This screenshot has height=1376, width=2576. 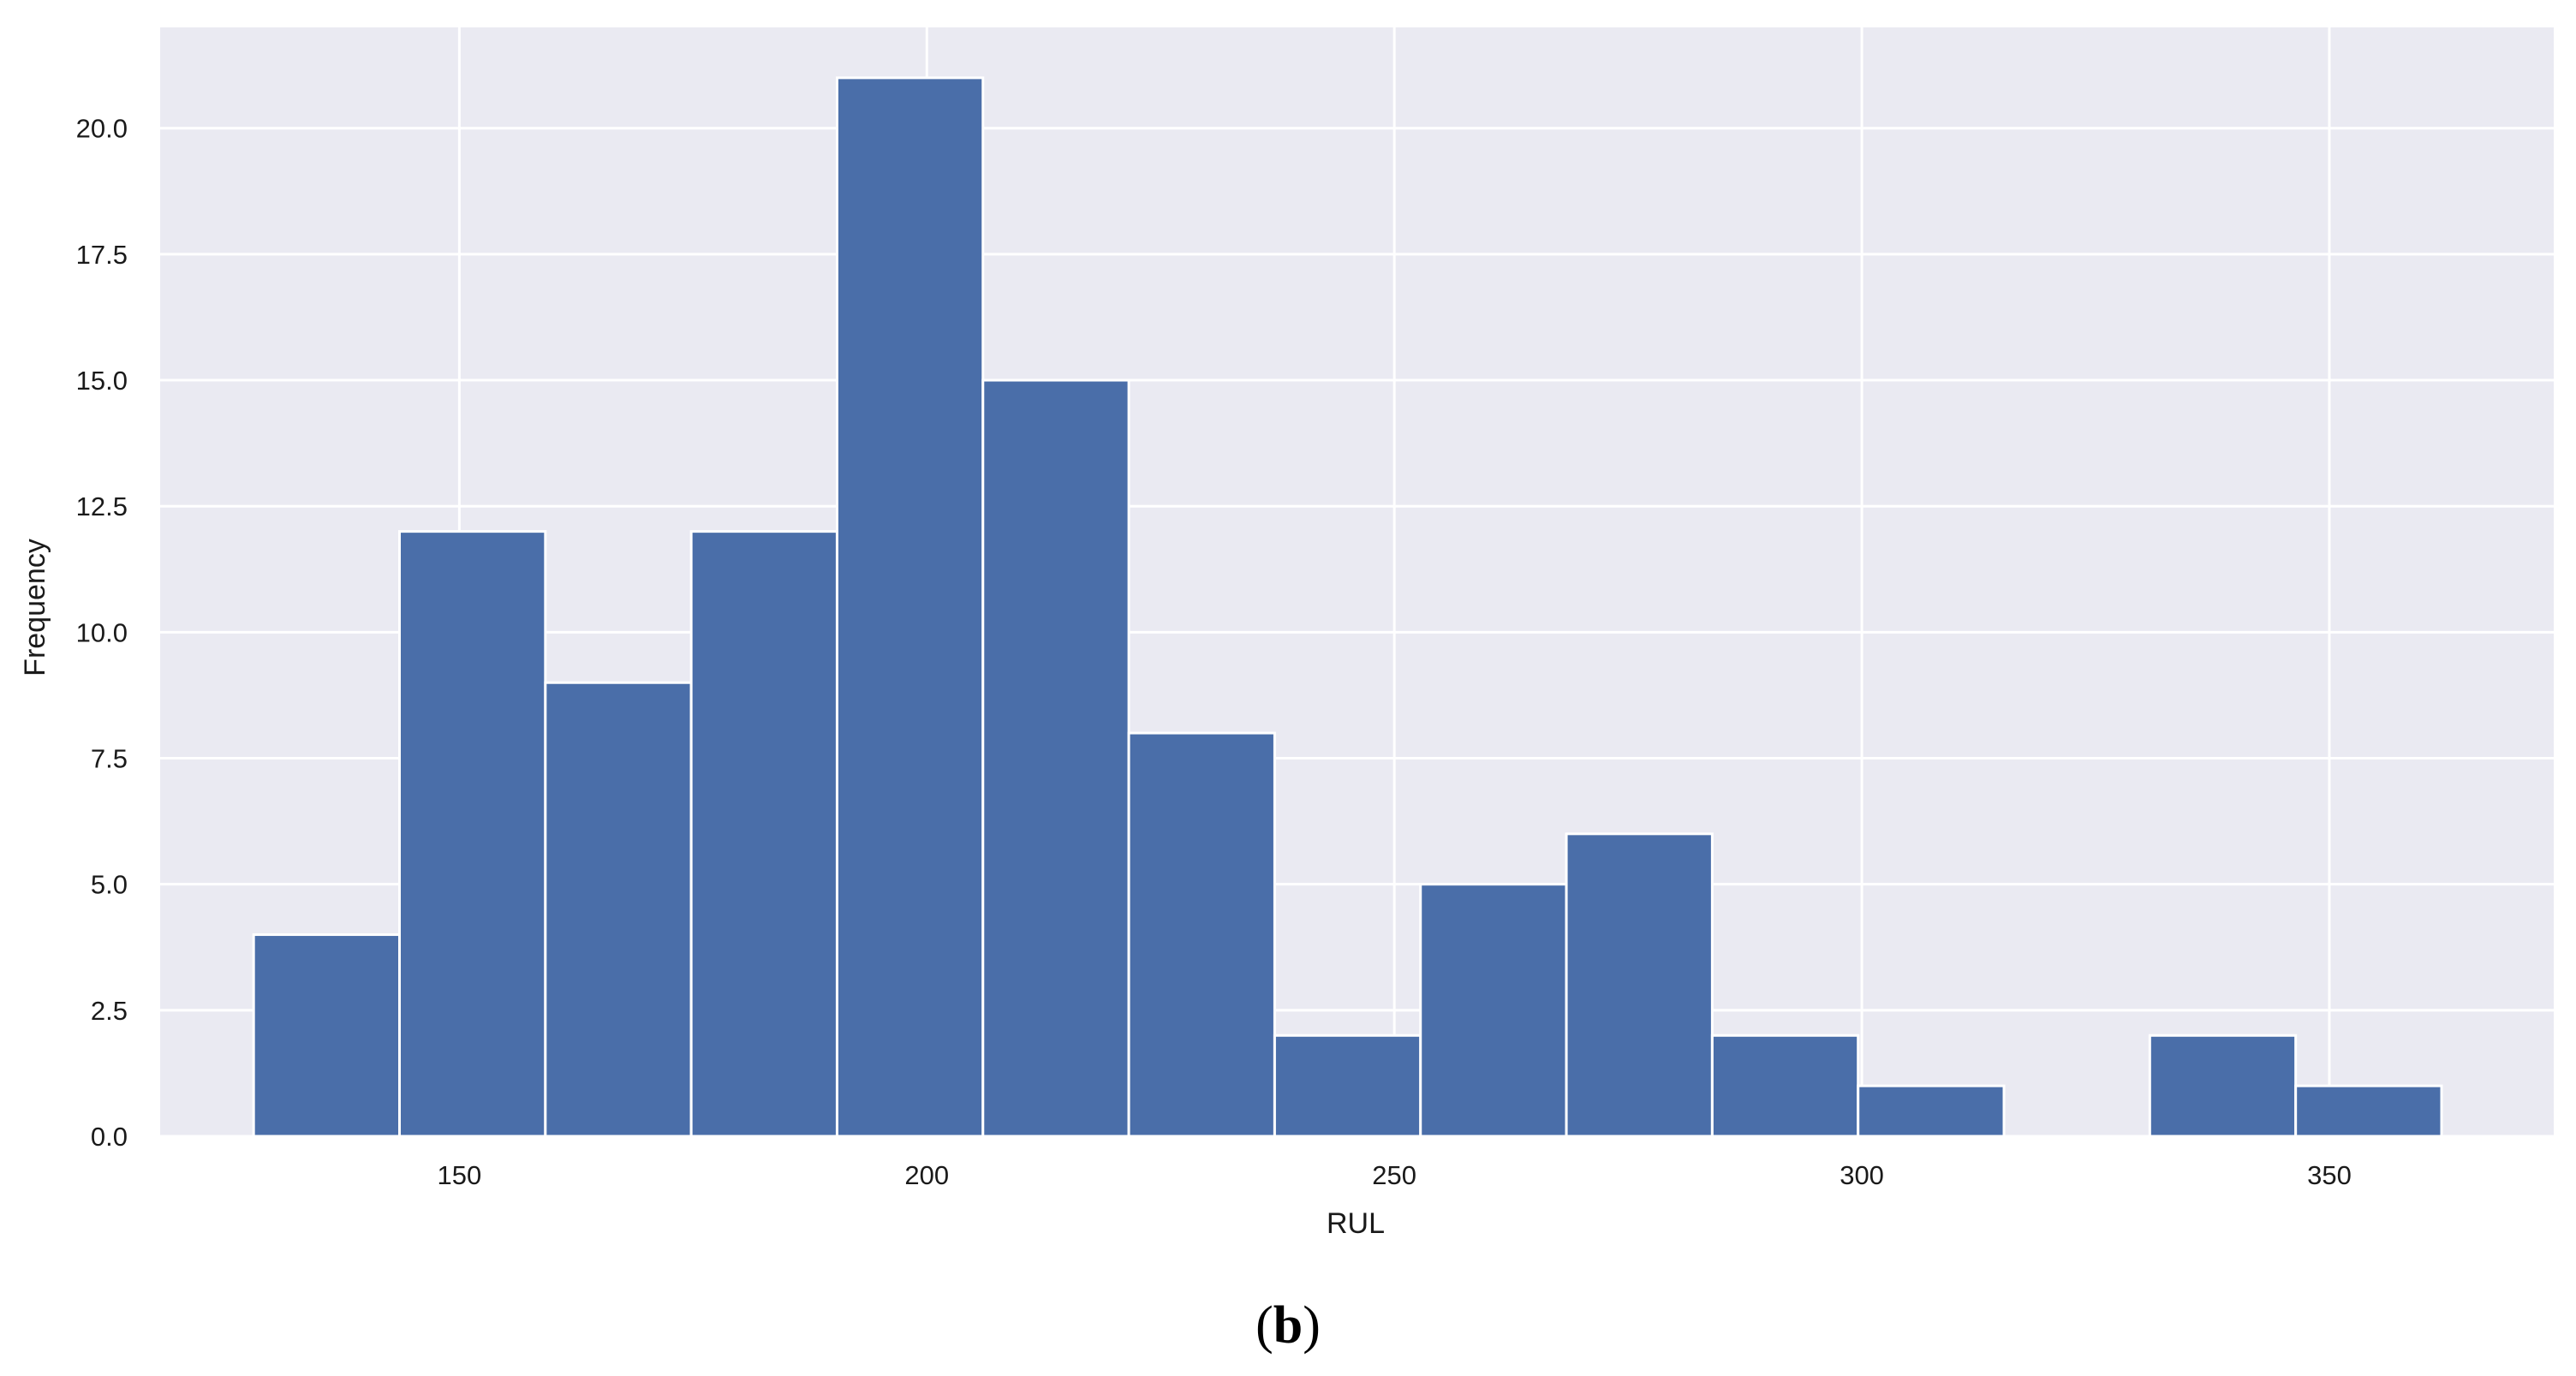 I want to click on y-tick-label-2: 5.0, so click(x=109, y=885).